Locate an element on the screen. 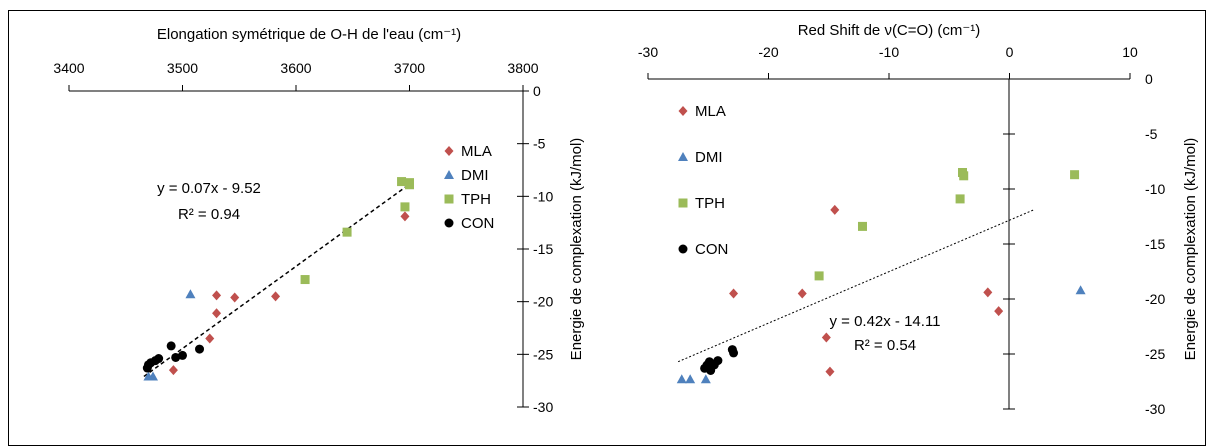 Image resolution: width=1206 pixels, height=447 pixels. trendline-r2: R² = 0.94 is located at coordinates (209, 214).